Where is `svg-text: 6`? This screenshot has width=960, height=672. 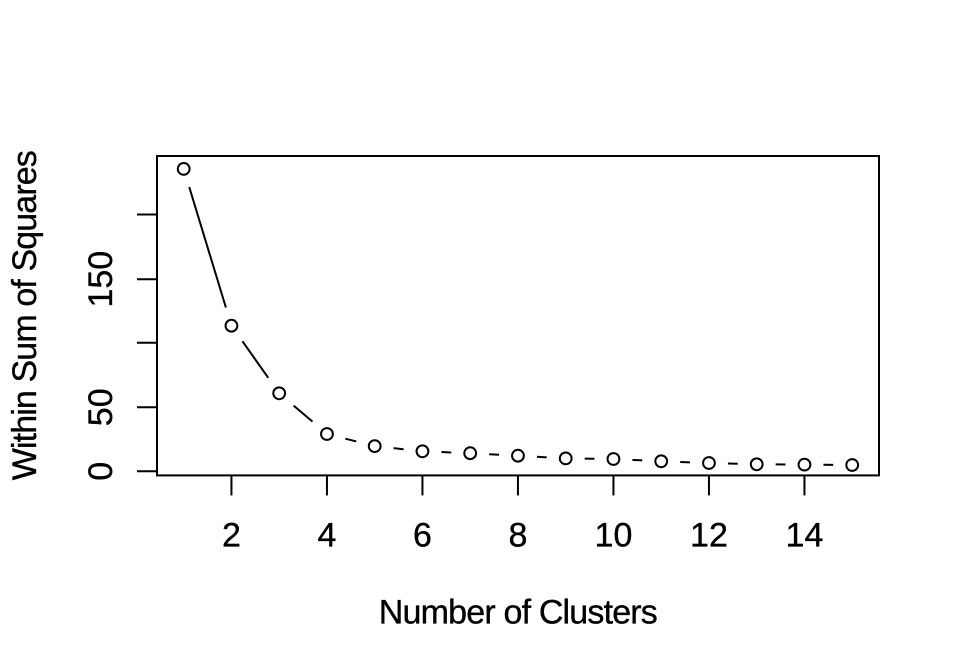 svg-text: 6 is located at coordinates (422, 536).